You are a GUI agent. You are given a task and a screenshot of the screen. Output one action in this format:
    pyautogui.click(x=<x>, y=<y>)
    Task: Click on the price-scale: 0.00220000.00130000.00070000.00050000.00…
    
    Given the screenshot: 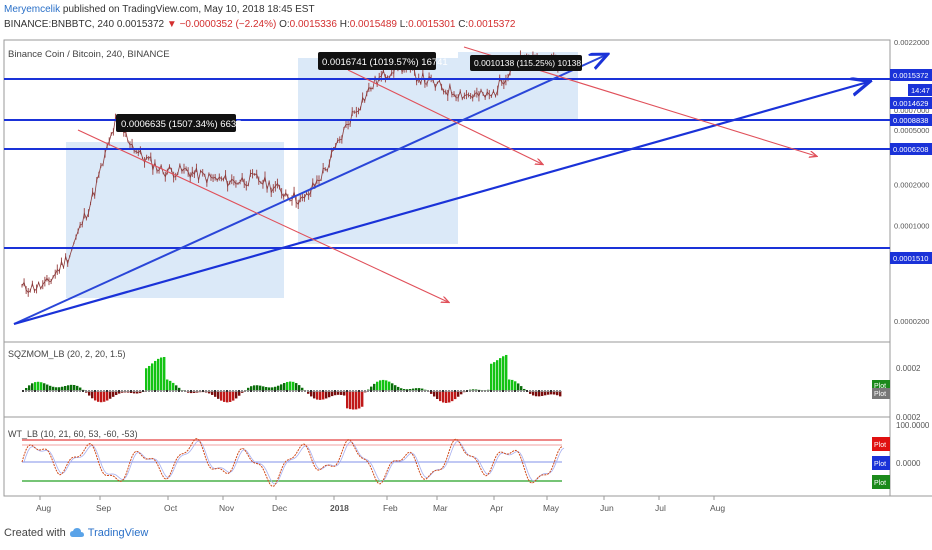 What is the action you would take?
    pyautogui.click(x=911, y=182)
    